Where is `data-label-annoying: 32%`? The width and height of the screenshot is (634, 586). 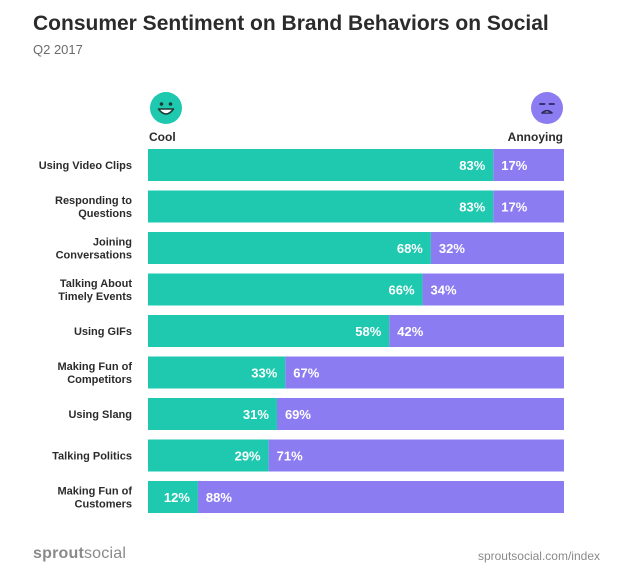
data-label-annoying: 32% is located at coordinates (452, 248).